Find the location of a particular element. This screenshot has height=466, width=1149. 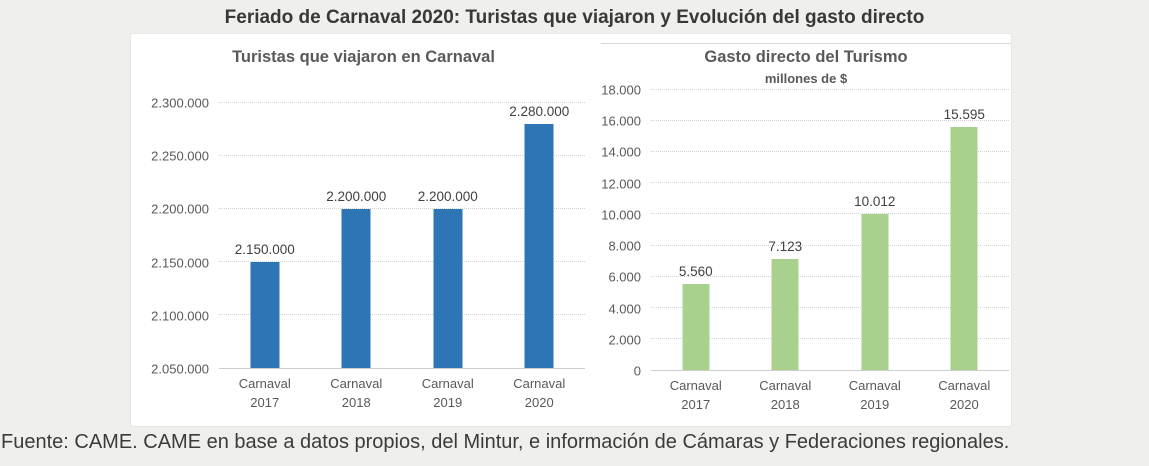

bar-slot: 7.123 is located at coordinates (786, 230).